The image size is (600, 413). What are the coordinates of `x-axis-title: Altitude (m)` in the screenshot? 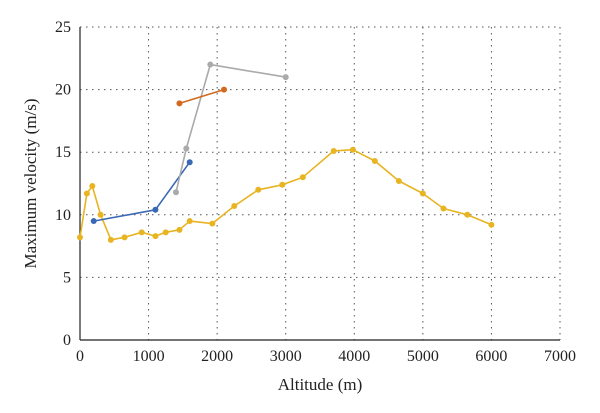 It's located at (320, 384).